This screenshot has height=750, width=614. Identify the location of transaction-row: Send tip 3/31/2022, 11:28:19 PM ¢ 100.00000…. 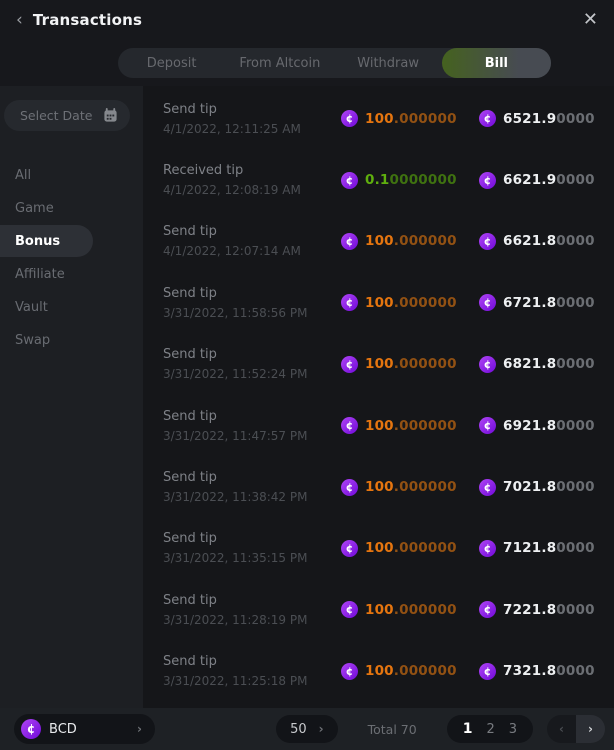
(378, 609).